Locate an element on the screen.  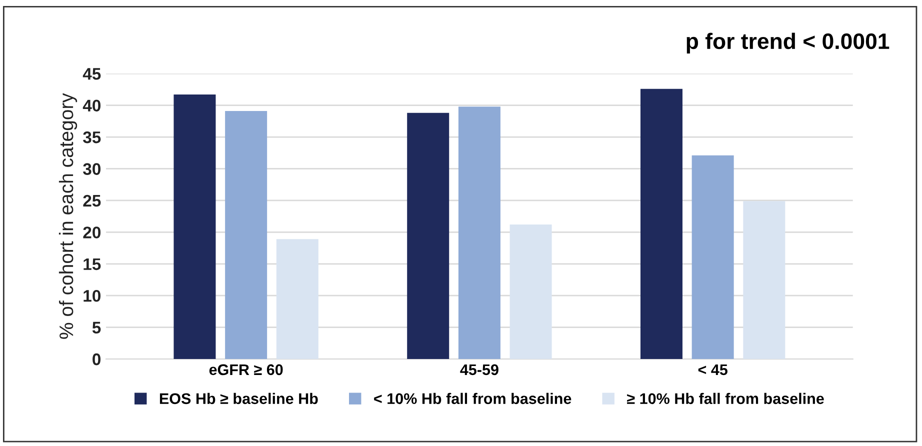
x-tick-label: < 45 is located at coordinates (713, 370).